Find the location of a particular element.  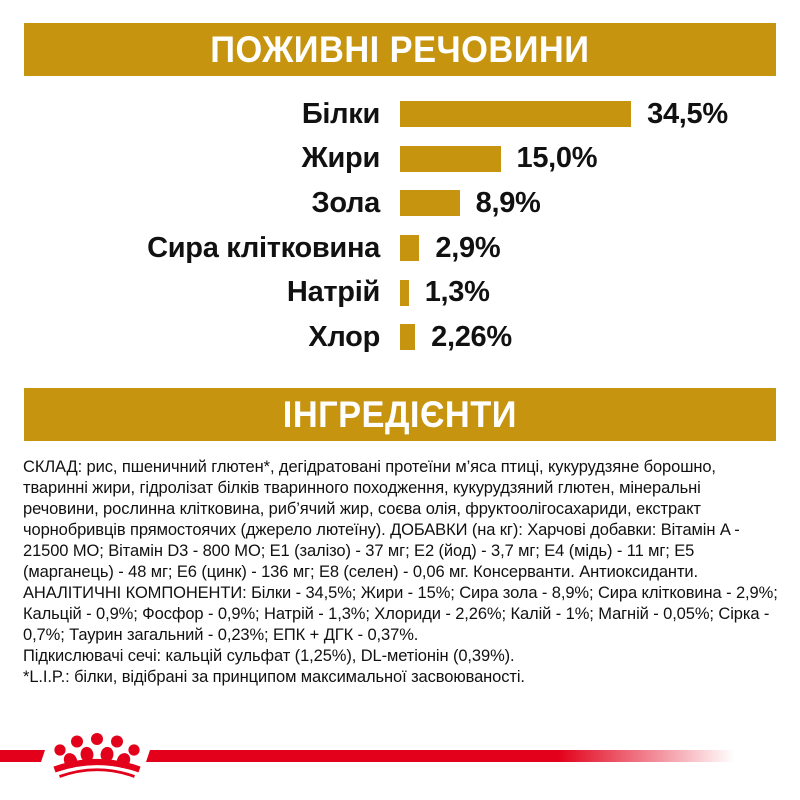

chart-row: Зола 8,9% is located at coordinates (400, 203).